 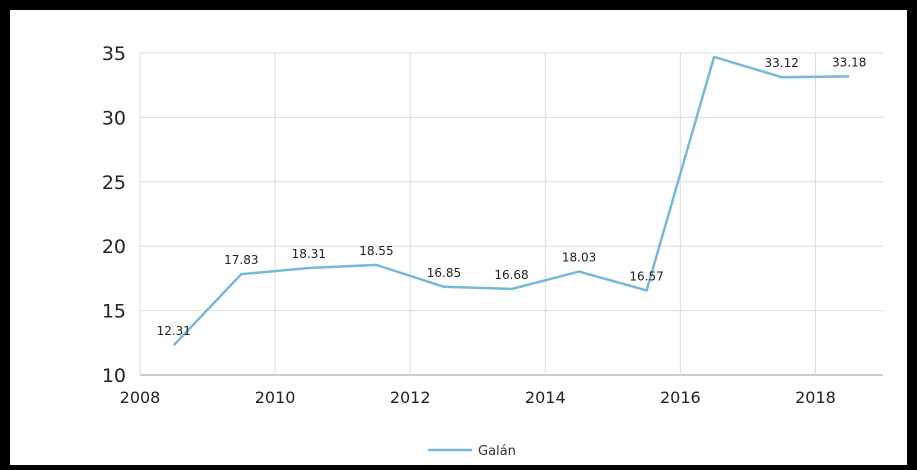 What do you see at coordinates (114, 118) in the screenshot?
I see `y-tick-label: 30` at bounding box center [114, 118].